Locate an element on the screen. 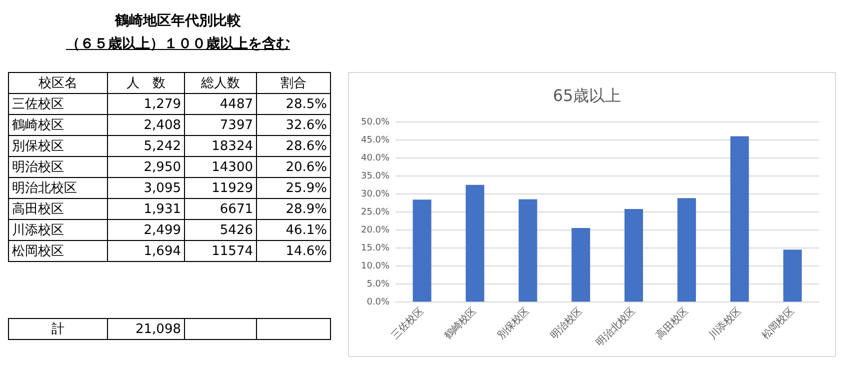  text: 明治北校区 is located at coordinates (58, 188).